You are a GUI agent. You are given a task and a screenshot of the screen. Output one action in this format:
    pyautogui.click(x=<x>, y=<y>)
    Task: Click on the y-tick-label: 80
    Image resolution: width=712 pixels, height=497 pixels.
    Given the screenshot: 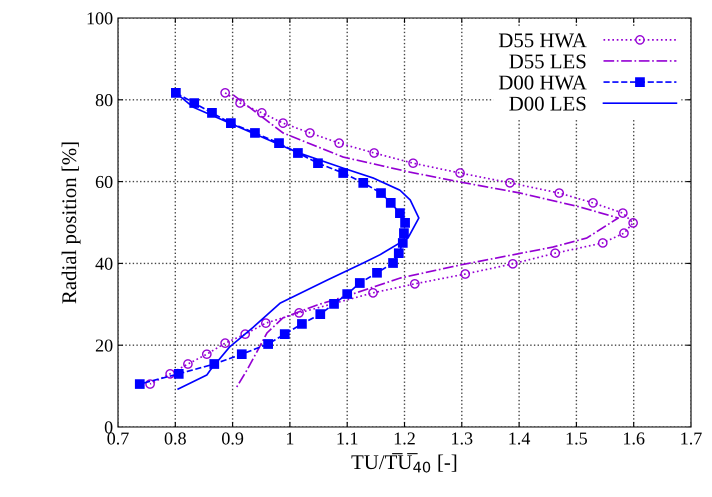 What is the action you would take?
    pyautogui.click(x=104, y=100)
    